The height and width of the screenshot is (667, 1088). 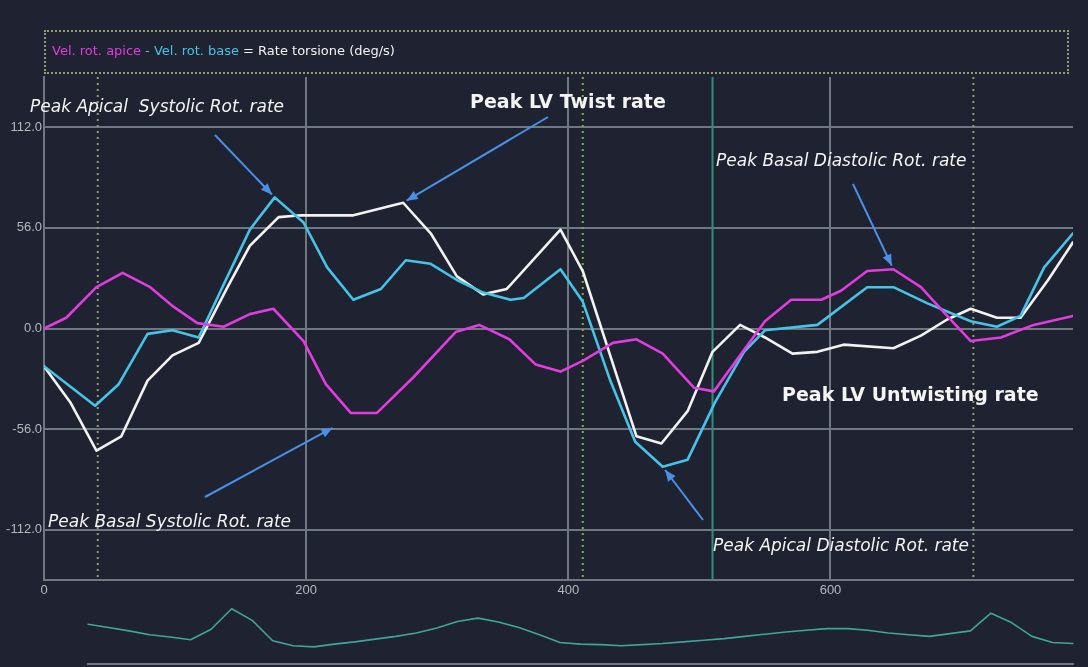 I want to click on y-tick-label: 56.0, so click(x=29, y=227).